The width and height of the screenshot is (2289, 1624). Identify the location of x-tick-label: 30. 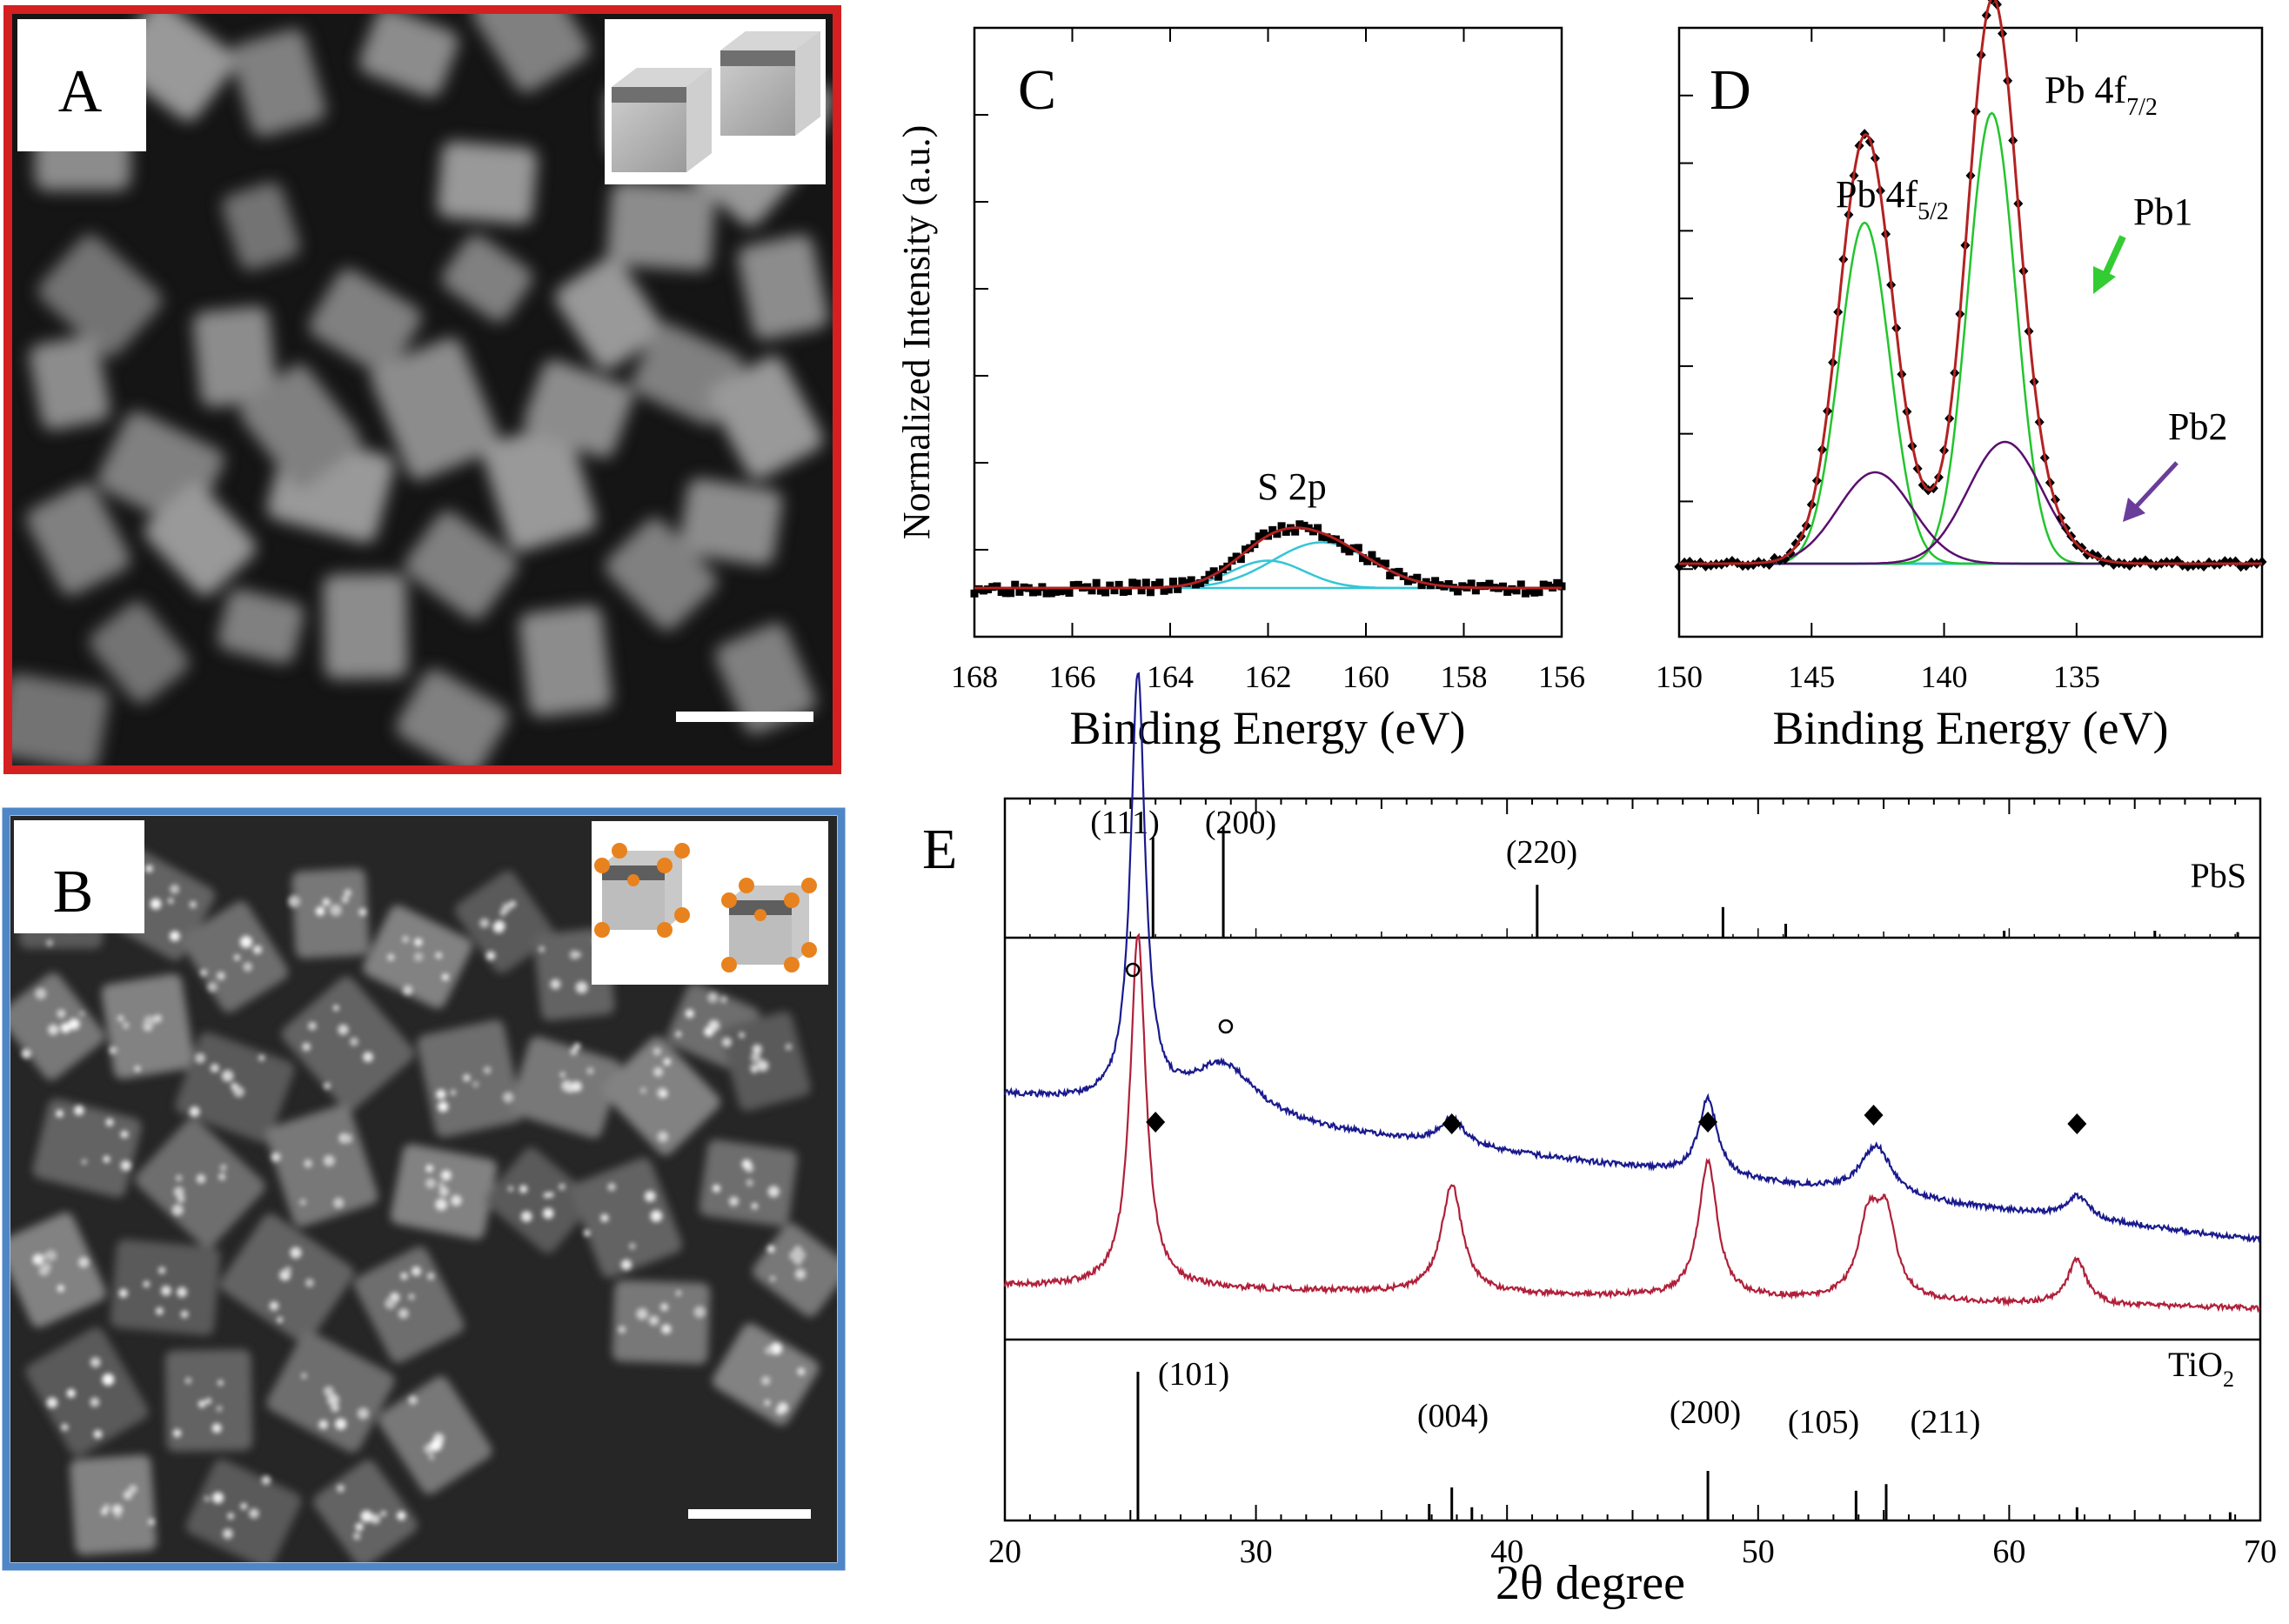
(1256, 1552).